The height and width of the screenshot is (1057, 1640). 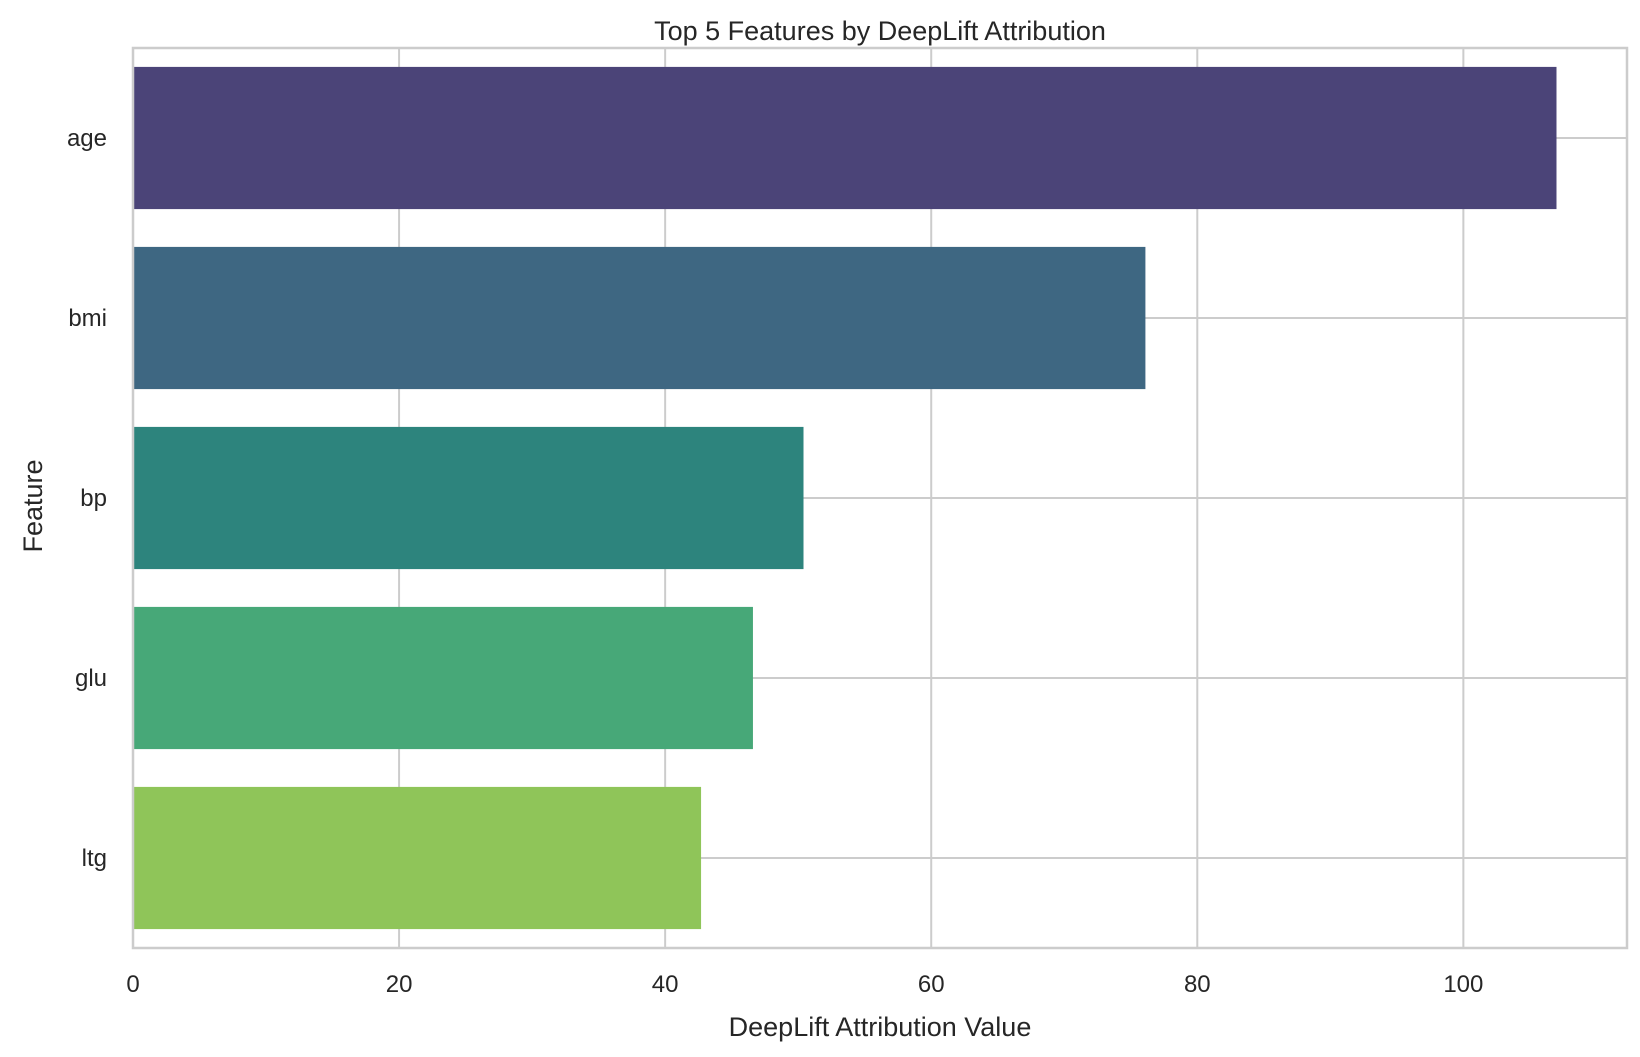 I want to click on bar-bp, so click(x=468, y=498).